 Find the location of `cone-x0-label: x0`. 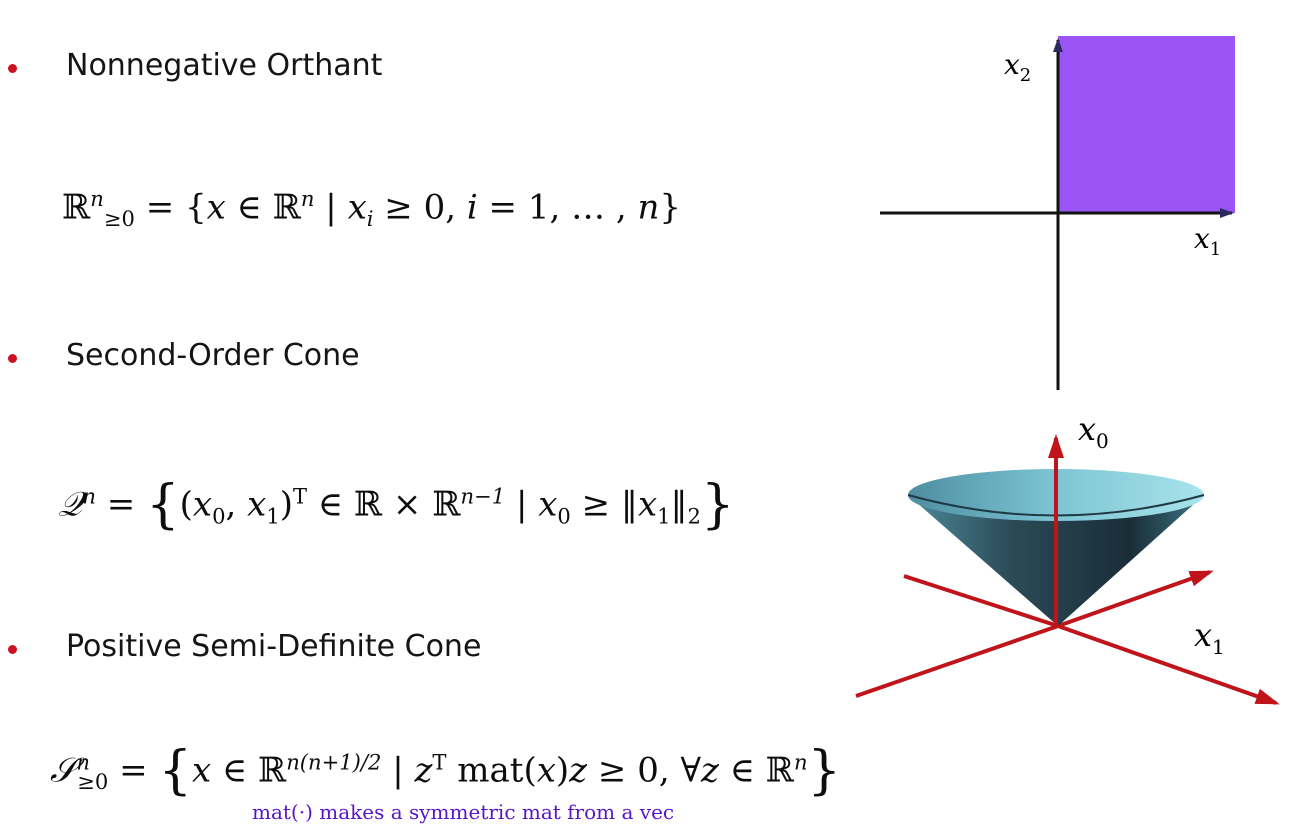

cone-x0-label: x0 is located at coordinates (1093, 431).